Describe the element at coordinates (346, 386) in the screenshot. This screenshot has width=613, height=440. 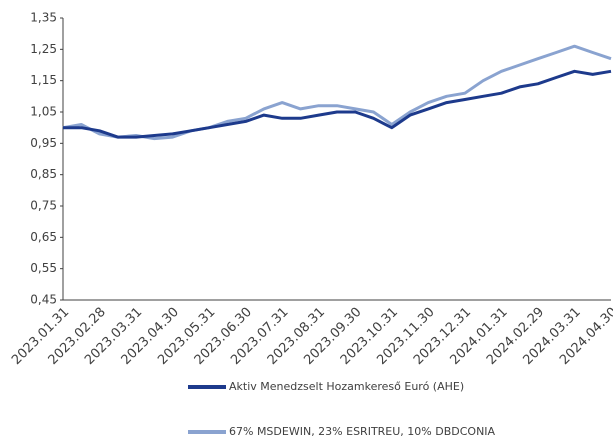
I see `legend-label: Aktiv Menedzselt Hozamkereső Euró (AHE)` at that location.